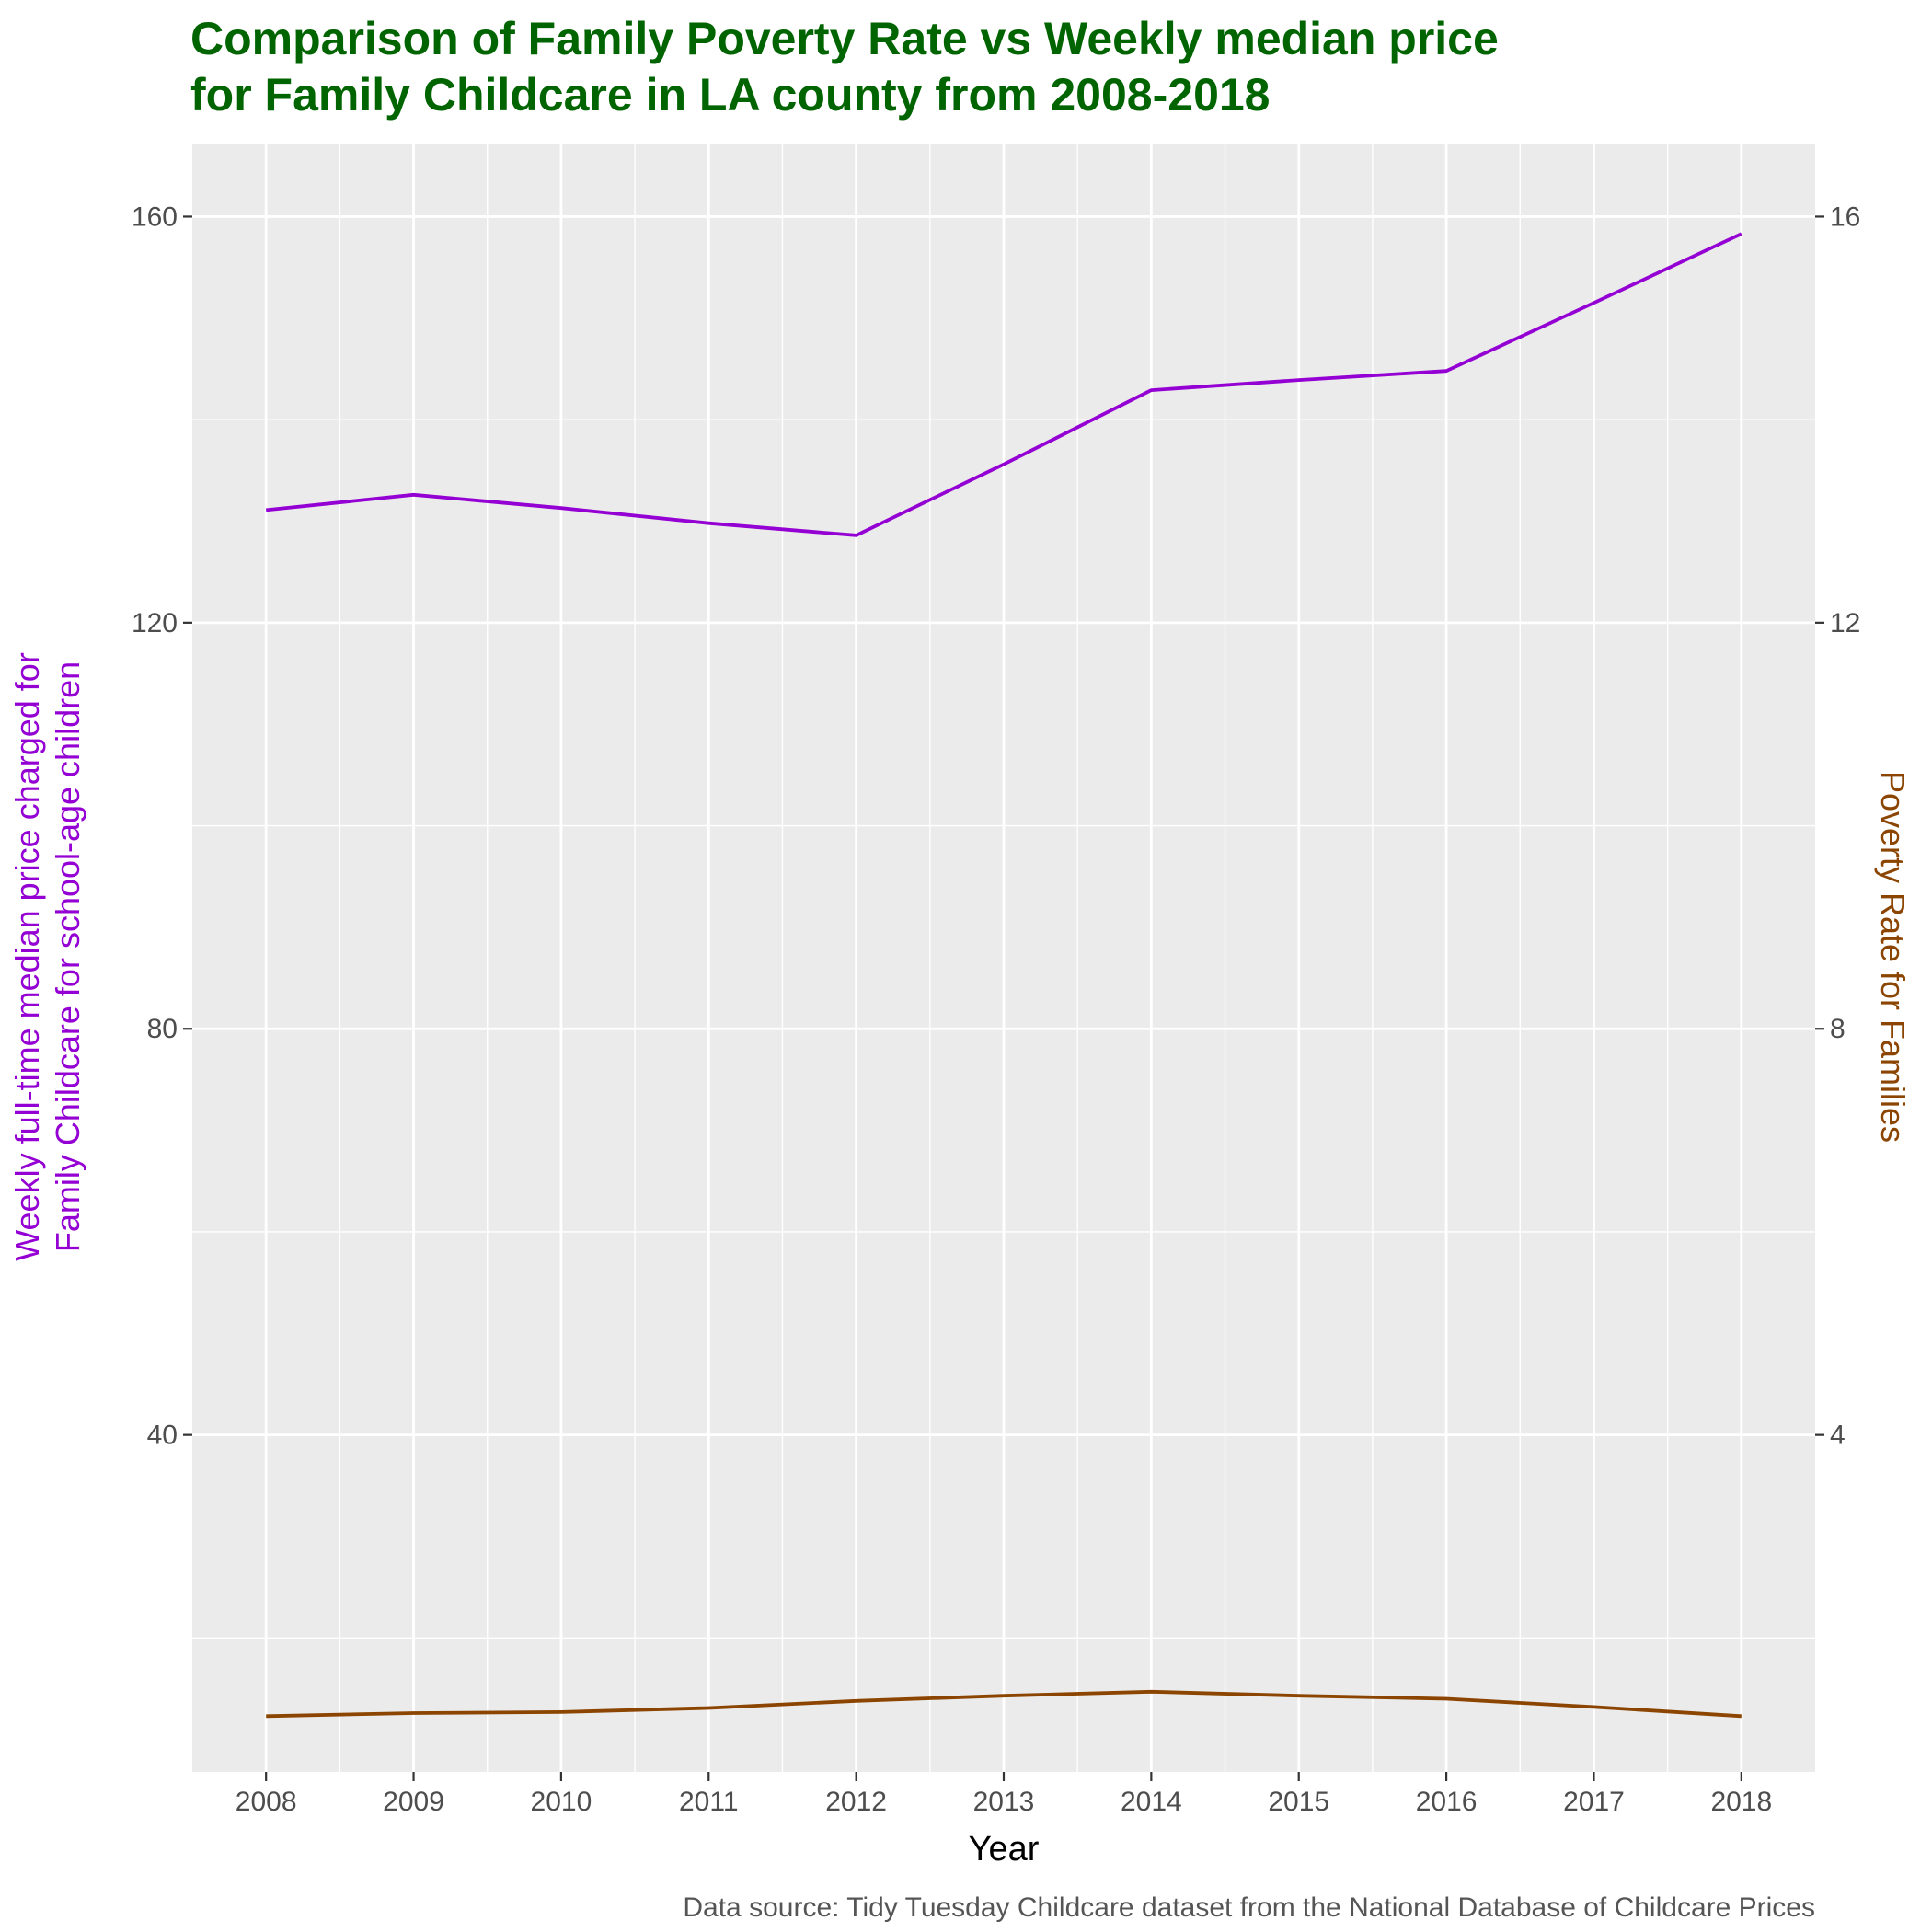 Image resolution: width=1932 pixels, height=1932 pixels. I want to click on x-tick-label: 2011, so click(709, 1802).